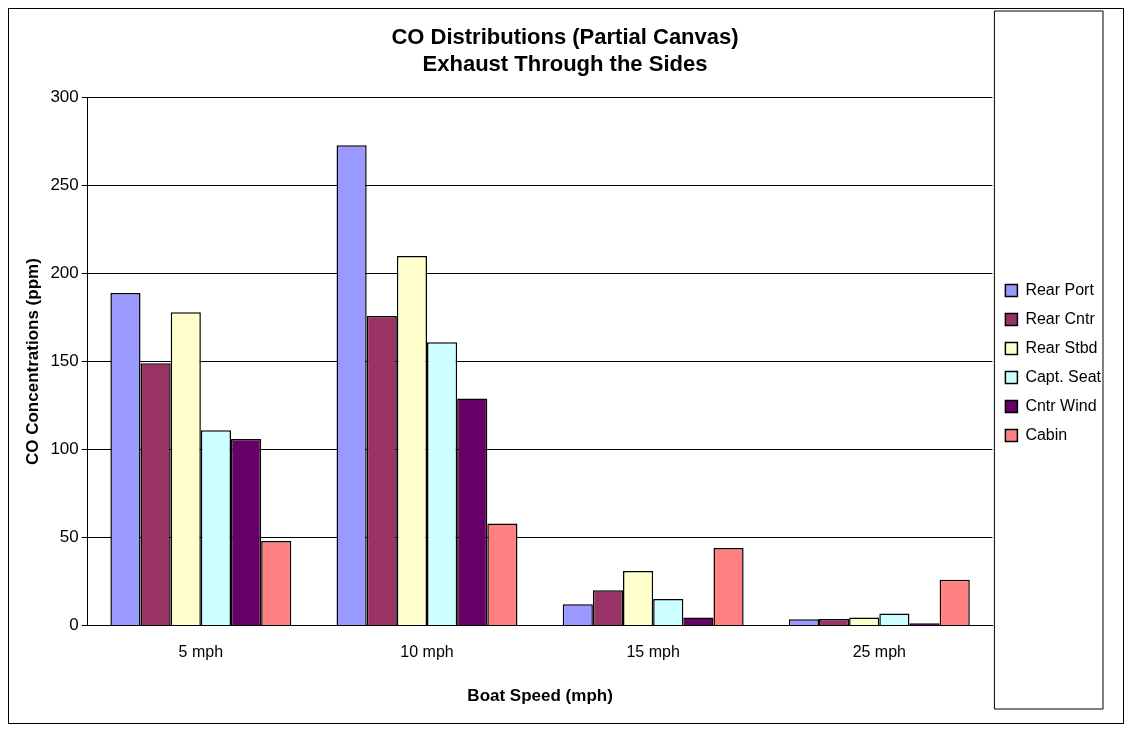 Image resolution: width=1134 pixels, height=734 pixels. What do you see at coordinates (74, 625) in the screenshot?
I see `y-tick-label: 0` at bounding box center [74, 625].